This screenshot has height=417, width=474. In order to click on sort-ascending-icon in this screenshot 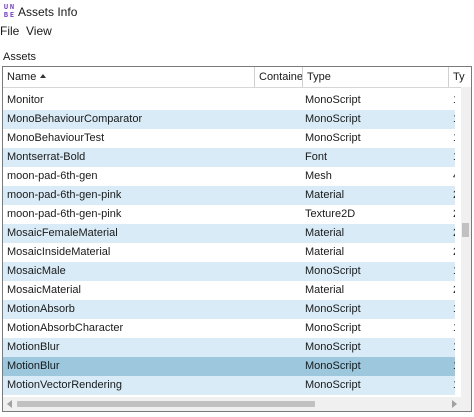, I will do `click(43, 76)`.